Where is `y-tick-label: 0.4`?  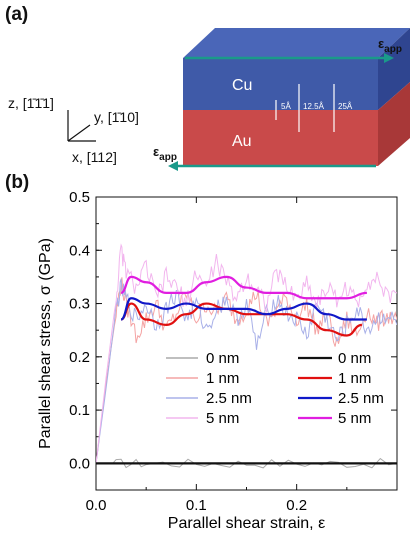
y-tick-label: 0.4 is located at coordinates (79, 250).